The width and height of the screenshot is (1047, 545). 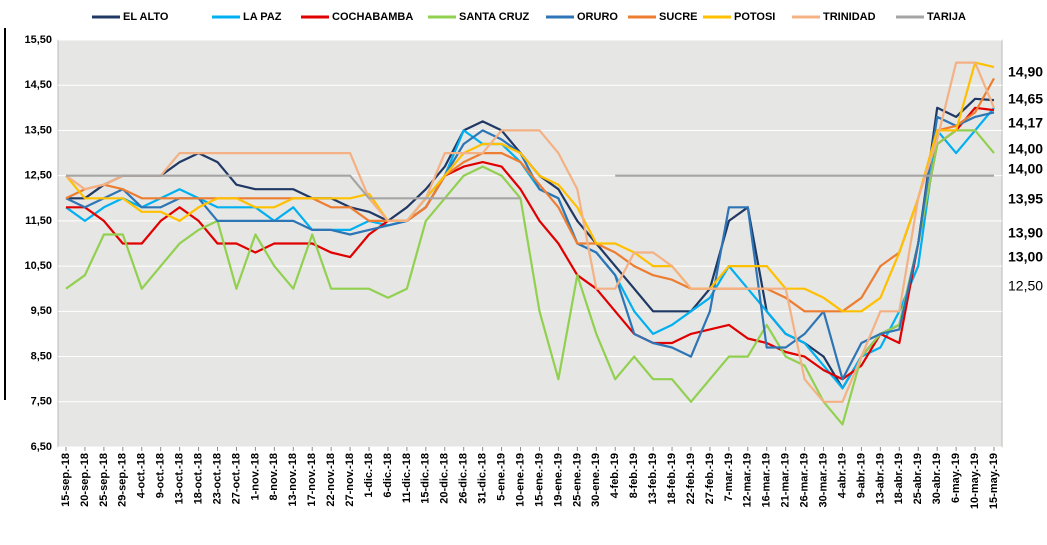 What do you see at coordinates (754, 17) in the screenshot?
I see `legend-label: POTOSI` at bounding box center [754, 17].